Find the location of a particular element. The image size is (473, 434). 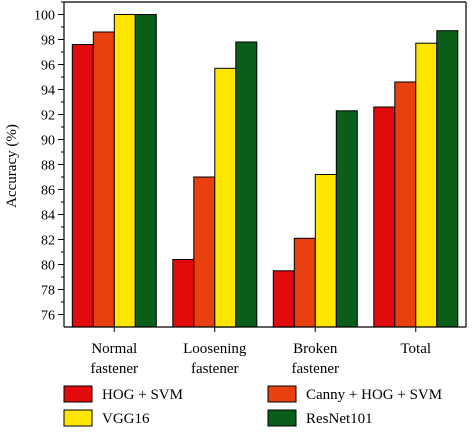

y-tick-label: 86 is located at coordinates (48, 191).